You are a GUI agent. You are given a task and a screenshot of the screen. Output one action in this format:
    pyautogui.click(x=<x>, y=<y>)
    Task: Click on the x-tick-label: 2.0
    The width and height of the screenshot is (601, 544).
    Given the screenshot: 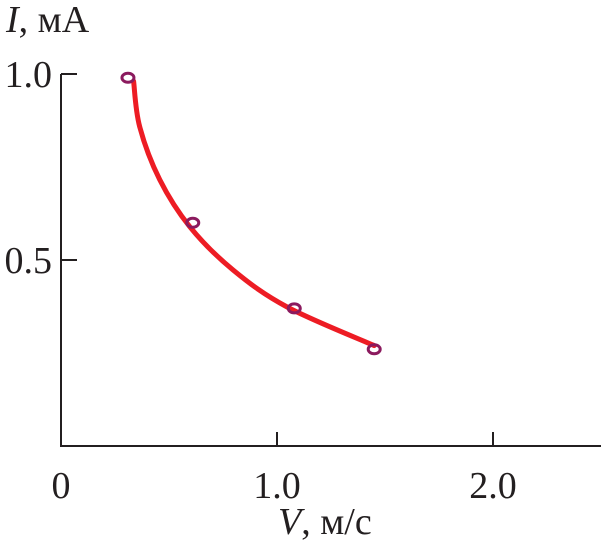 What is the action you would take?
    pyautogui.click(x=493, y=486)
    